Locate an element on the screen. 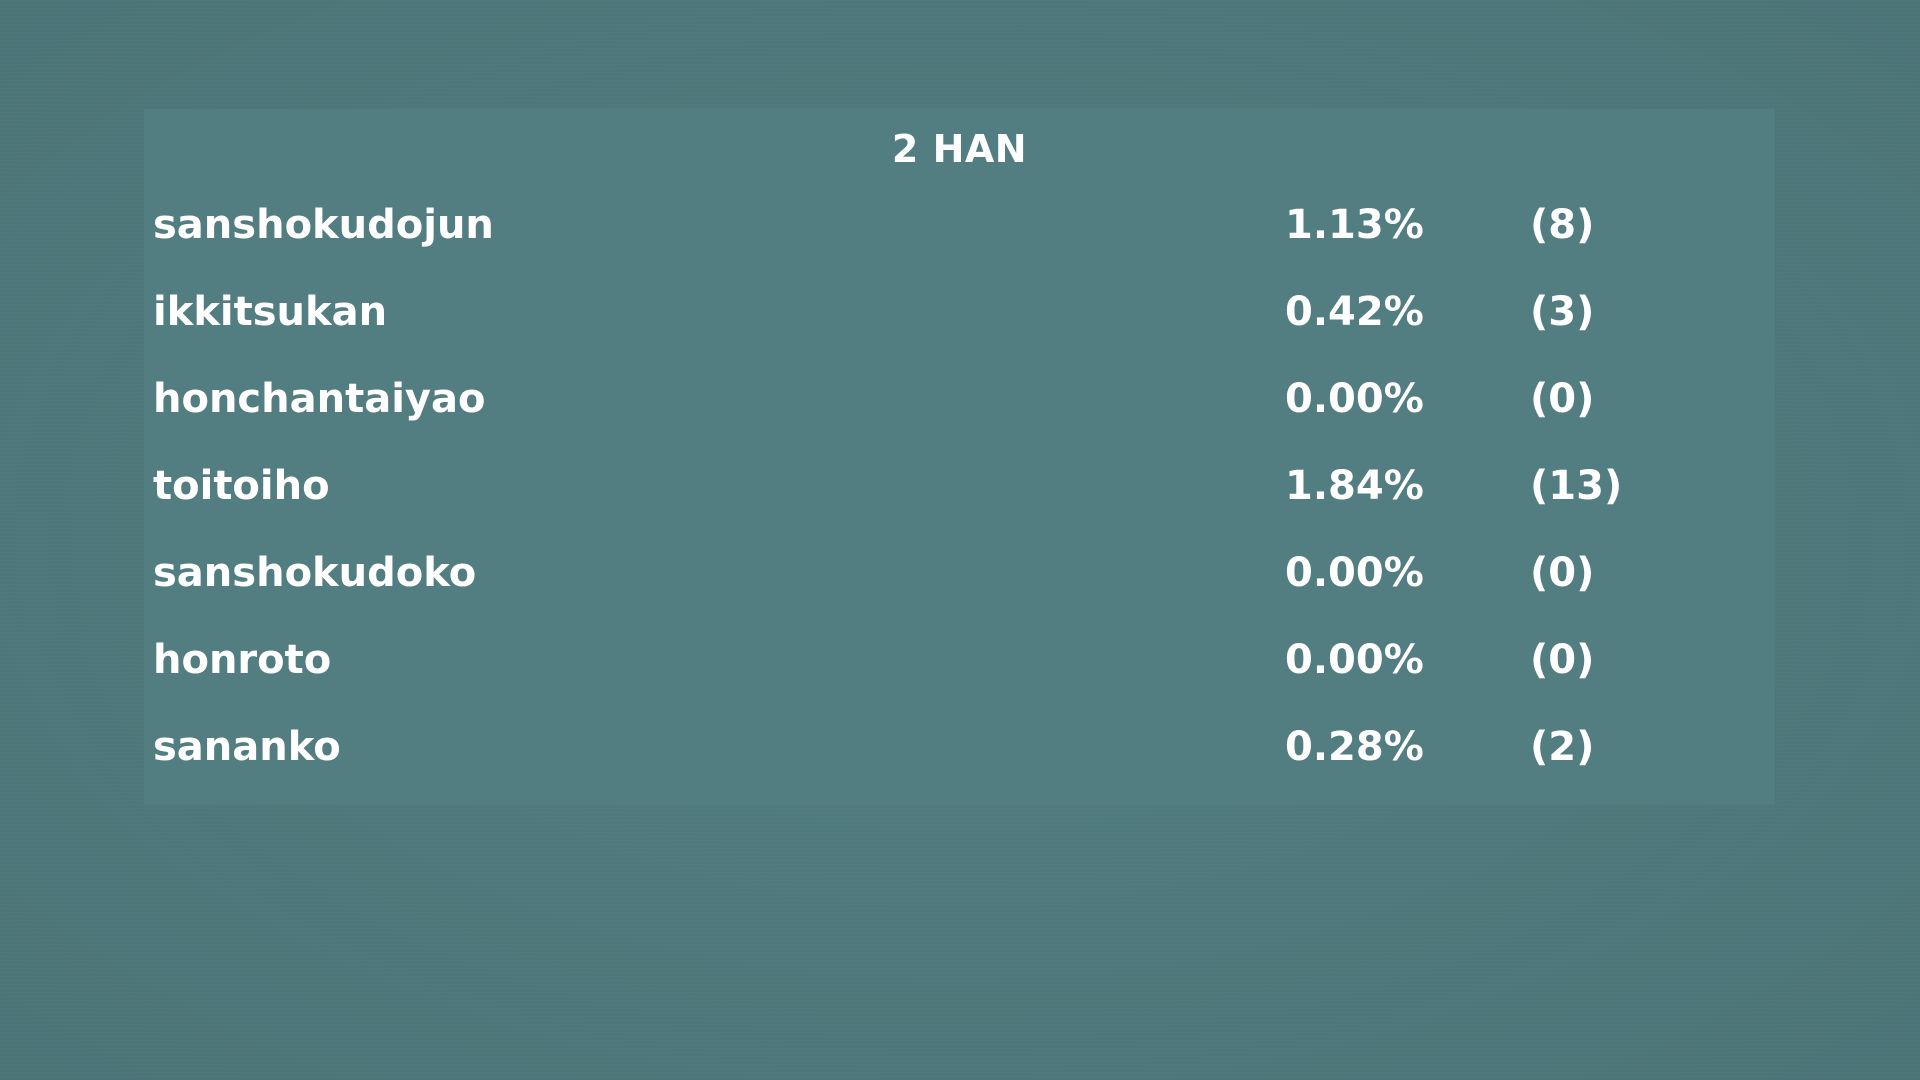 This screenshot has height=1080, width=1920. yaku-name: toitoiho is located at coordinates (241, 486).